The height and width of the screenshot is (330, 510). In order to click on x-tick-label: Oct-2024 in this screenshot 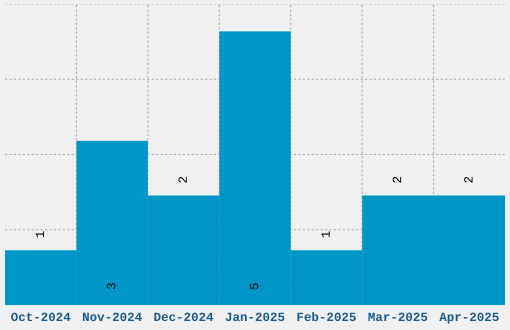, I will do `click(40, 317)`.